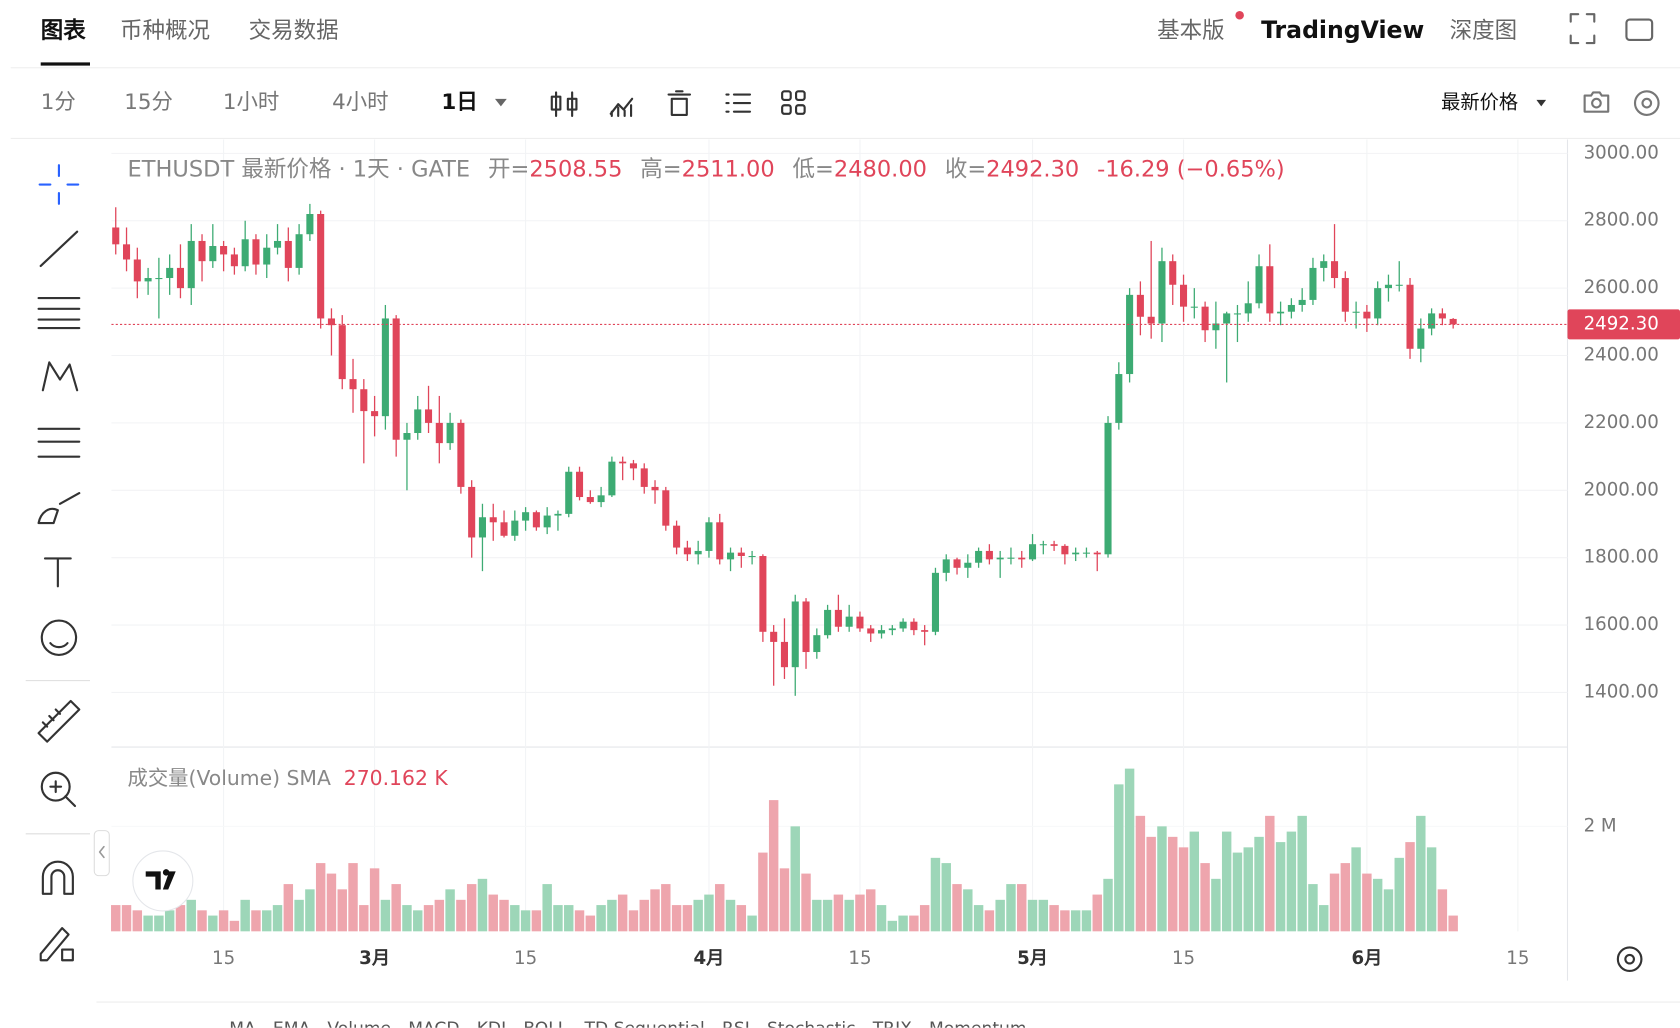  I want to click on ruler-tool, so click(59, 721).